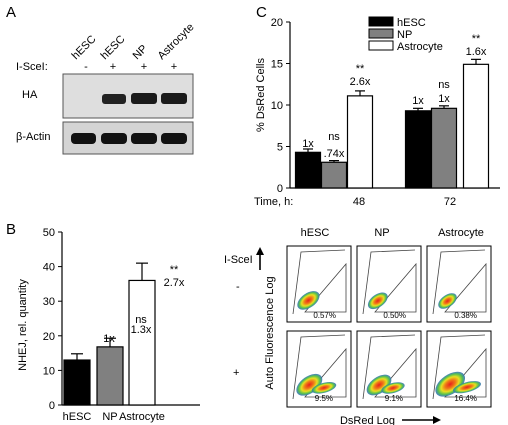 The width and height of the screenshot is (508, 425). Describe the element at coordinates (23, 325) in the screenshot. I see `chart-b-ylabel: NHEJ, rel. quantity` at that location.